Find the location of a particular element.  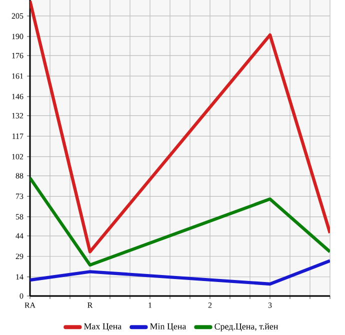

legend-label: Сред.Цена, т.йен is located at coordinates (246, 327).